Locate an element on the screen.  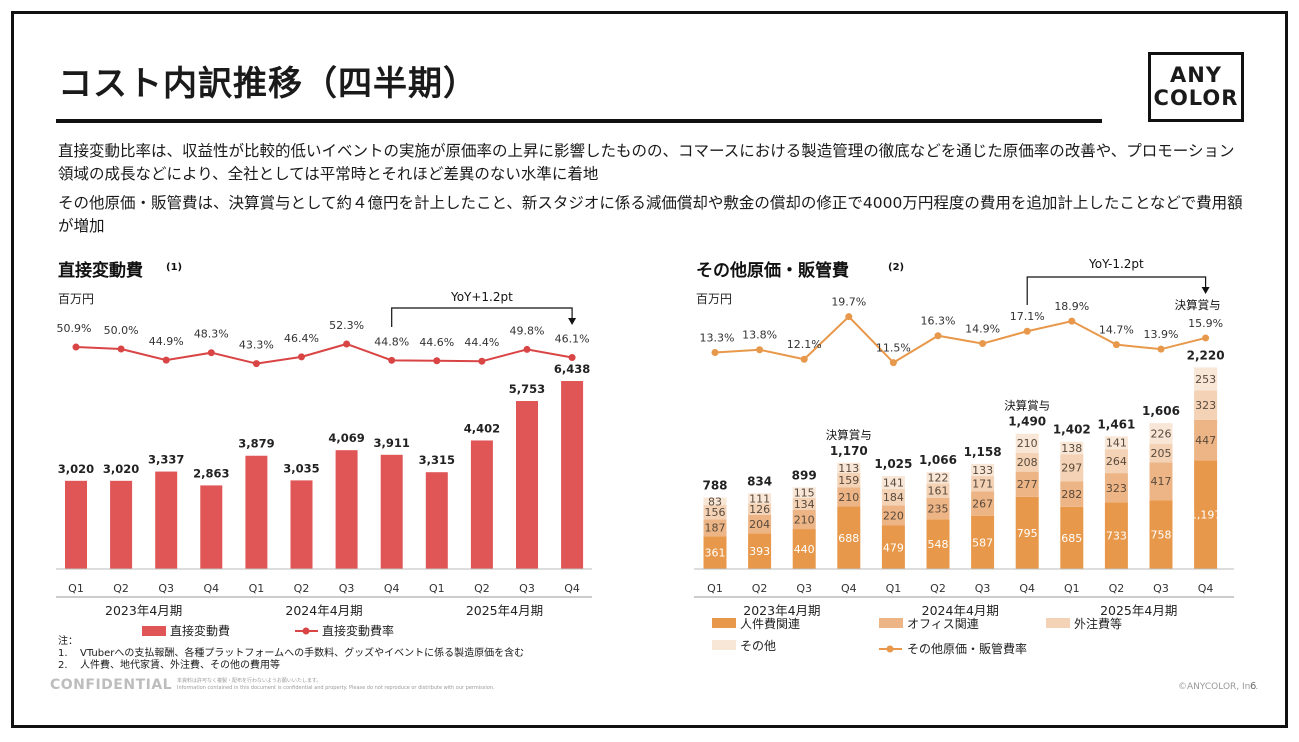
rate-label: 14.7% is located at coordinates (1116, 330).